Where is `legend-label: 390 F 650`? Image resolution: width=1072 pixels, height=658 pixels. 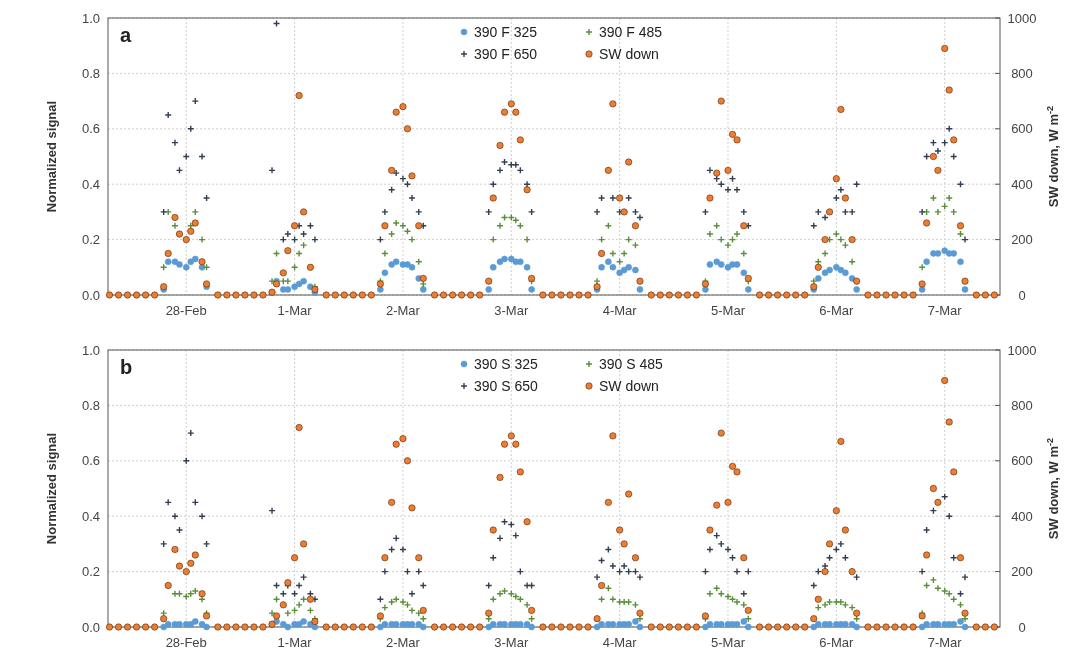 legend-label: 390 F 650 is located at coordinates (506, 53).